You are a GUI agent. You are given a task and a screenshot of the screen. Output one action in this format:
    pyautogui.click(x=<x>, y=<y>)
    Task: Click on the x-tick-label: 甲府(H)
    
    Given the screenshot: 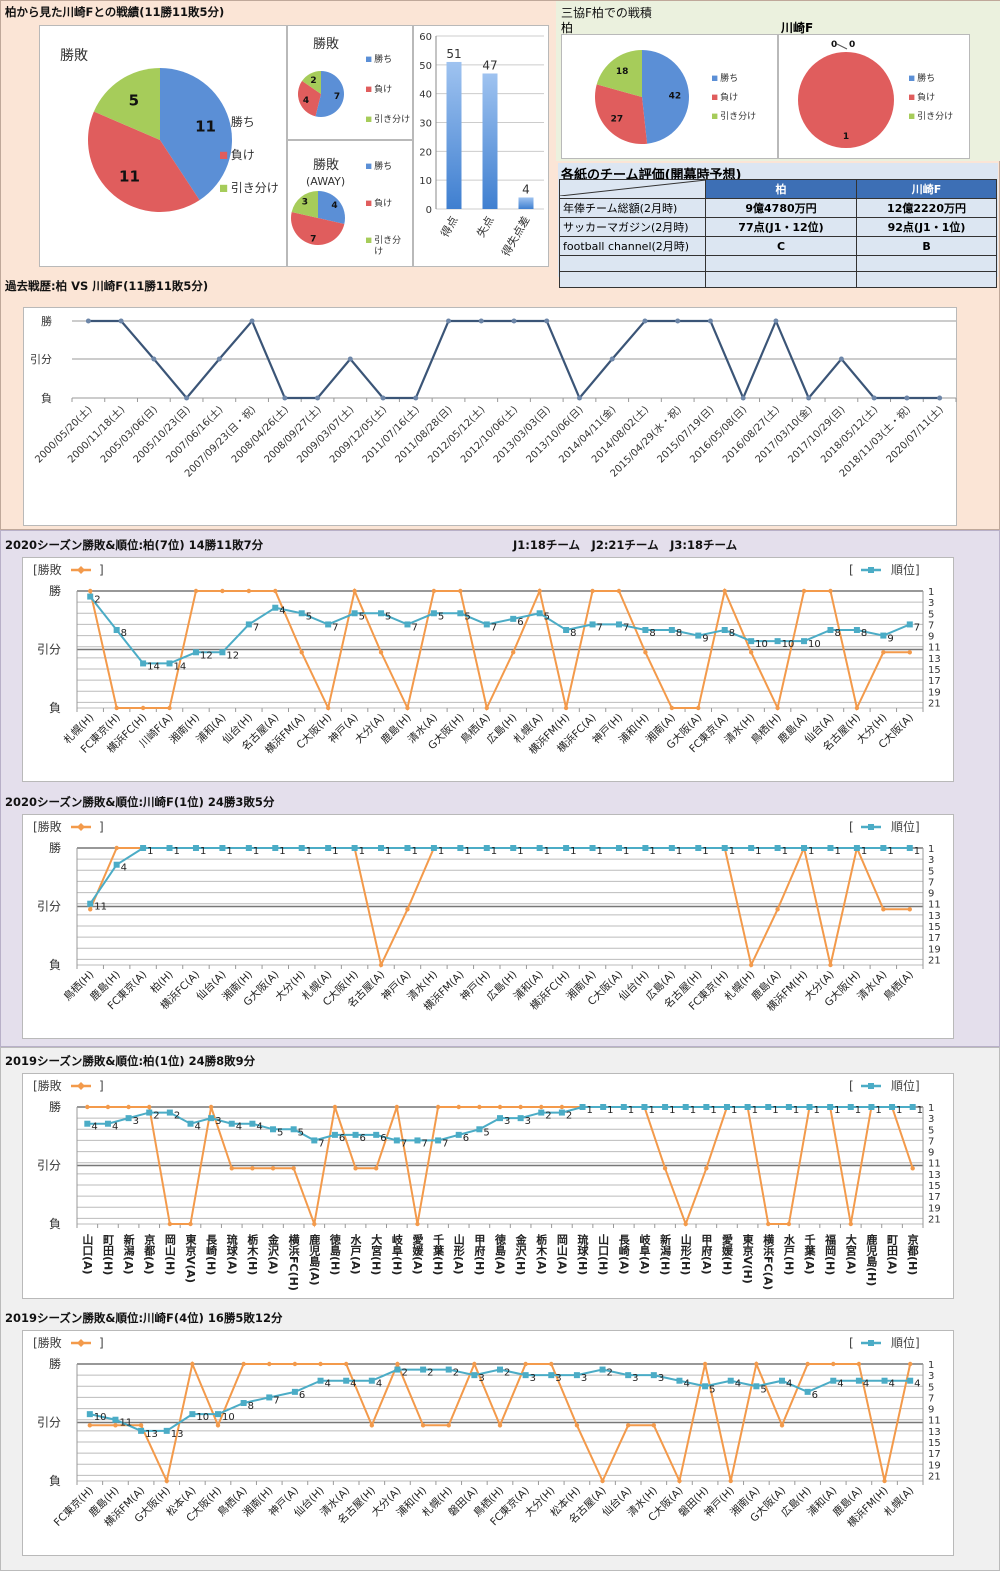 What is the action you would take?
    pyautogui.click(x=479, y=1255)
    